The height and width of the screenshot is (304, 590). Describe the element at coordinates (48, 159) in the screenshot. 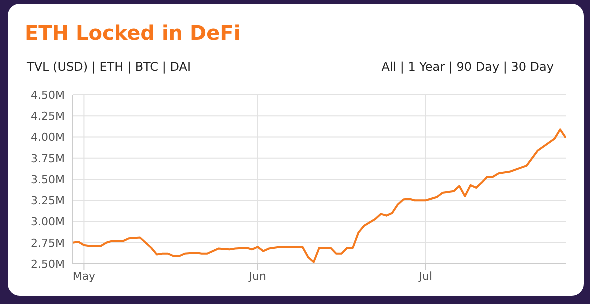

I see `y-tick-label: 3.75M` at that location.